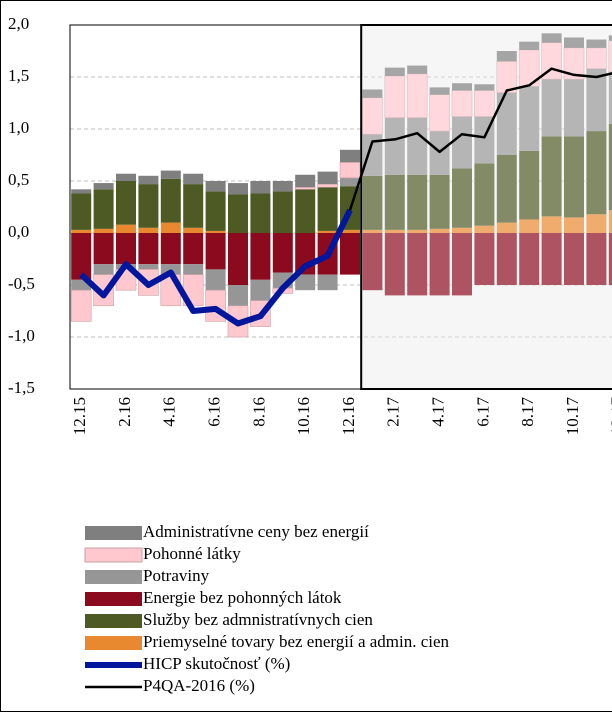 This screenshot has width=612, height=712. What do you see at coordinates (124, 412) in the screenshot?
I see `x-tick-label: 2.16` at bounding box center [124, 412].